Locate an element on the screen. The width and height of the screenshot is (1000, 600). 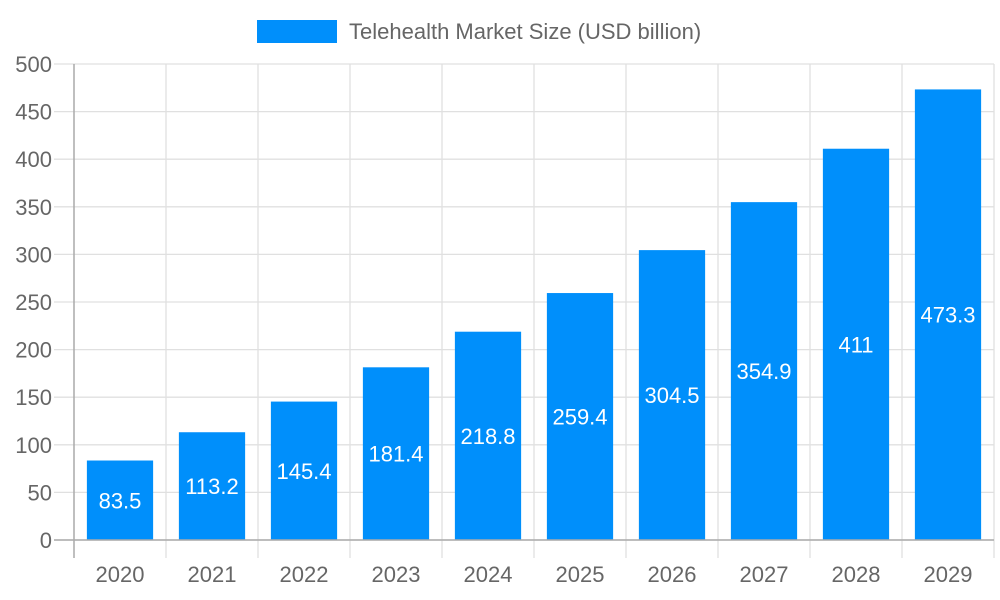
y-tick-label: 250 is located at coordinates (33, 302).